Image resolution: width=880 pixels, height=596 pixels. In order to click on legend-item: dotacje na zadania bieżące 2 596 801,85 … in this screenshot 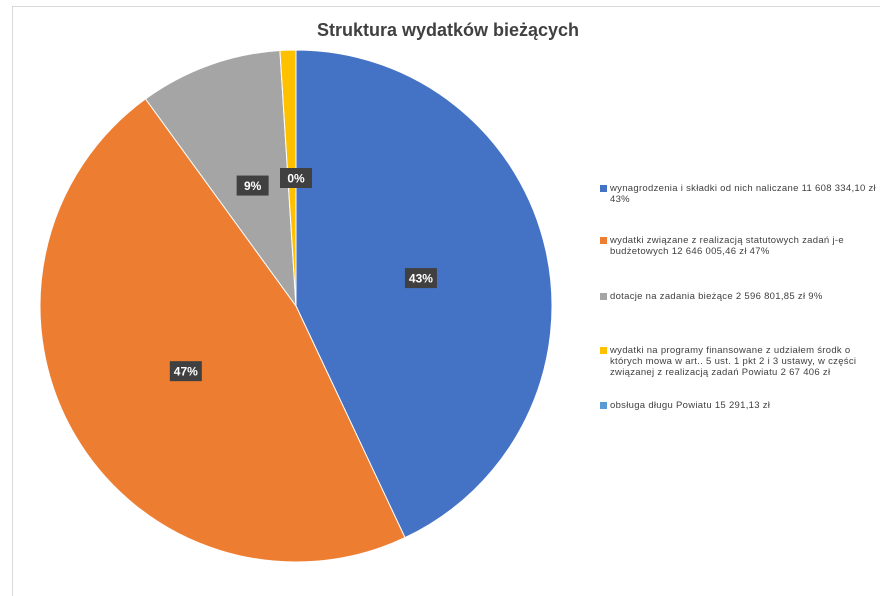, I will do `click(740, 296)`.